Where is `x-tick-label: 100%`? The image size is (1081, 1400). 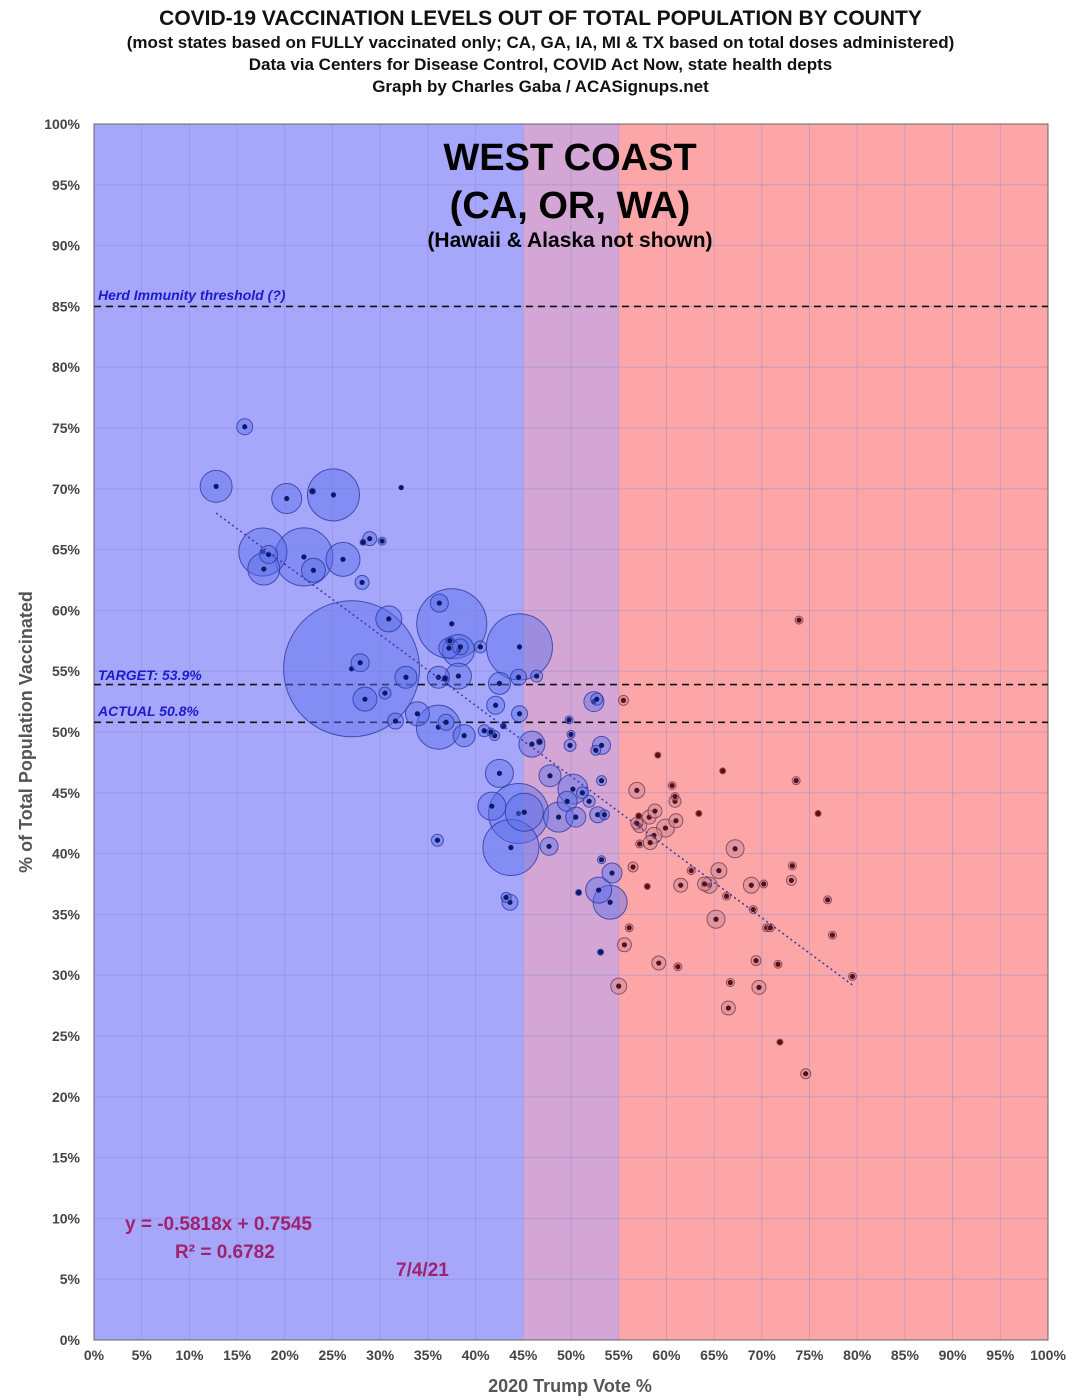
x-tick-label: 100% is located at coordinates (1048, 1355).